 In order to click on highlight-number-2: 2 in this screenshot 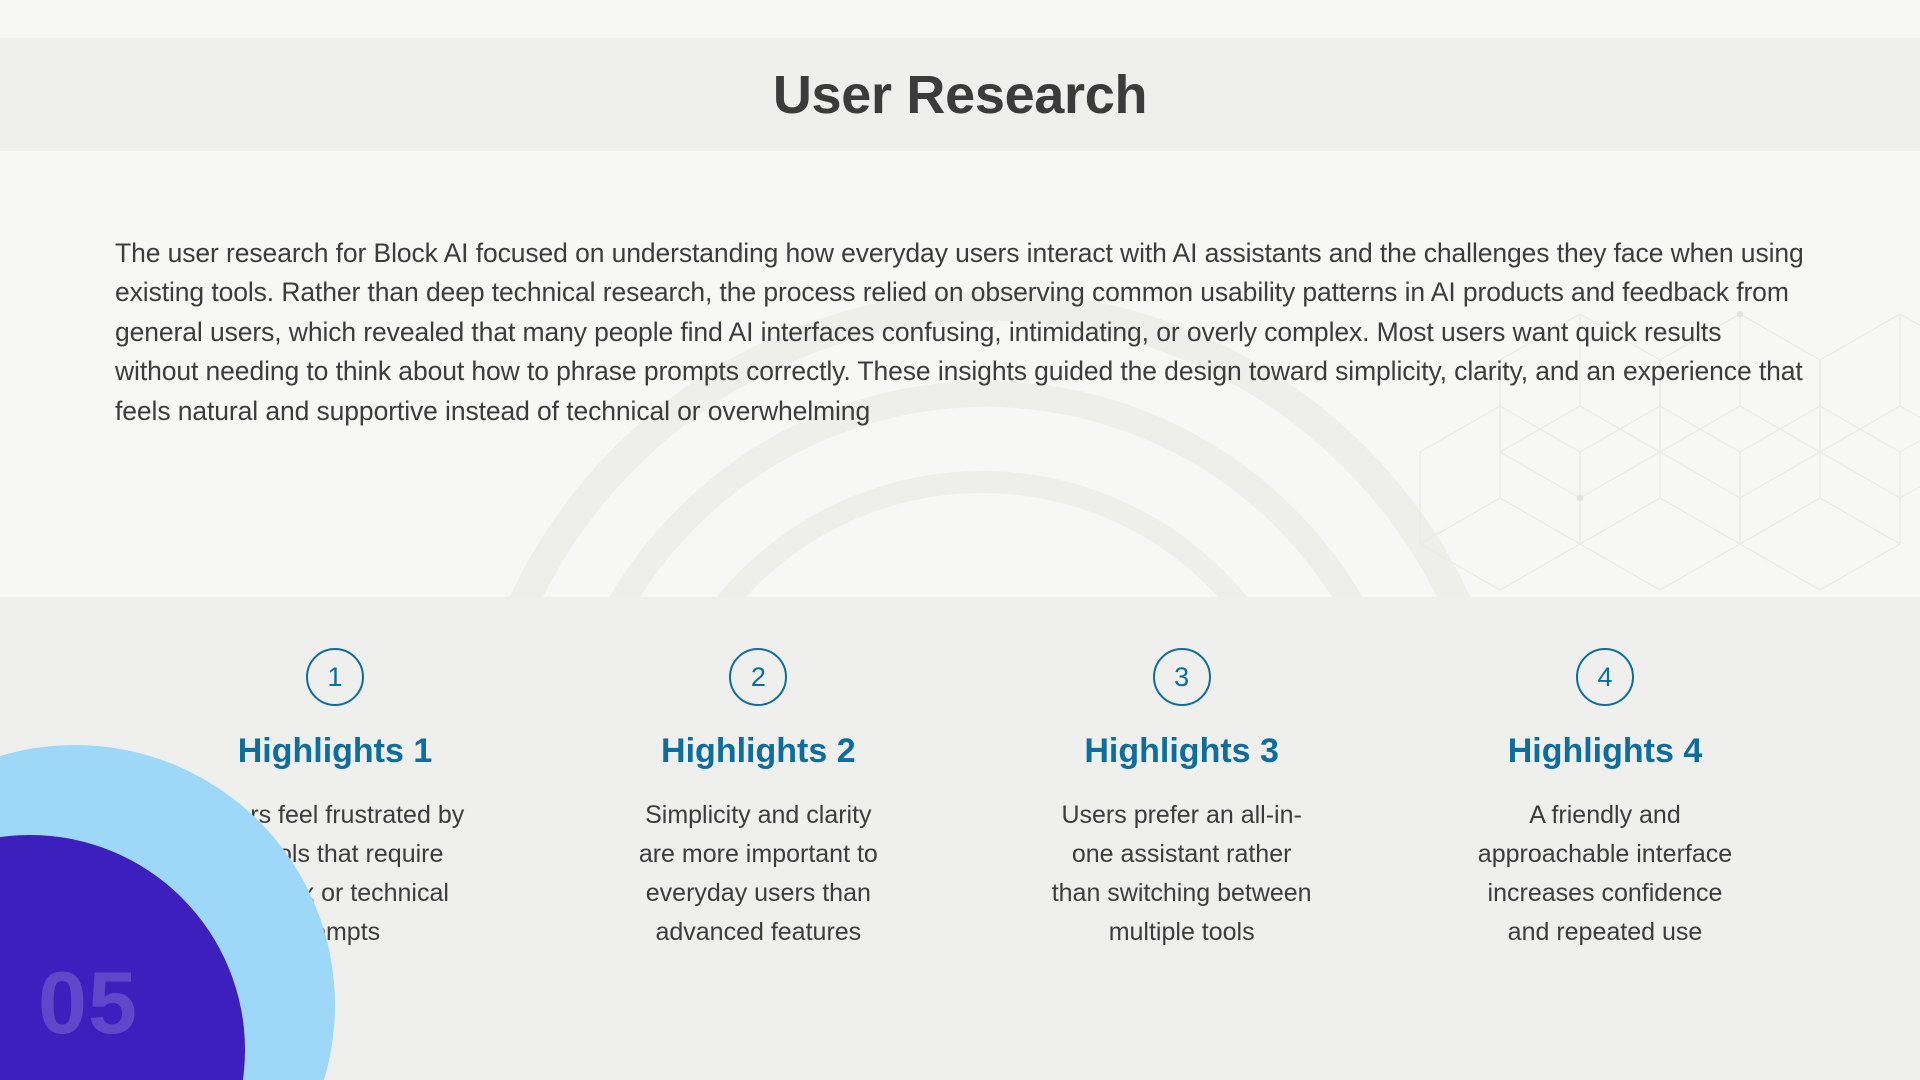, I will do `click(758, 676)`.